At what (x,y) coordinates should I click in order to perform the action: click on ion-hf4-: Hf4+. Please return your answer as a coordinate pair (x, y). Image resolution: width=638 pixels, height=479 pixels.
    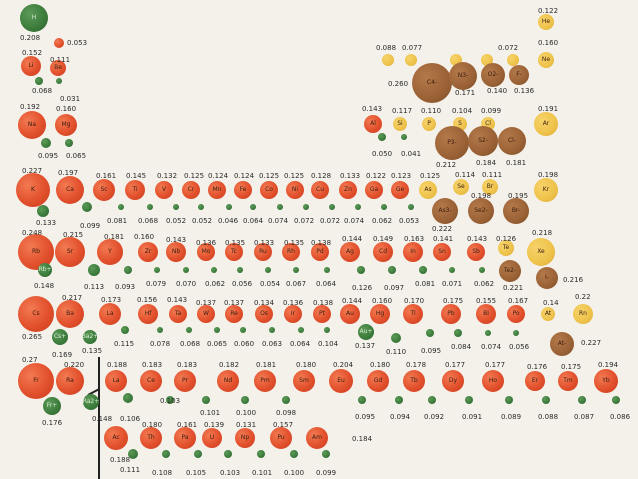
    Looking at the image, I should click on (160, 330).